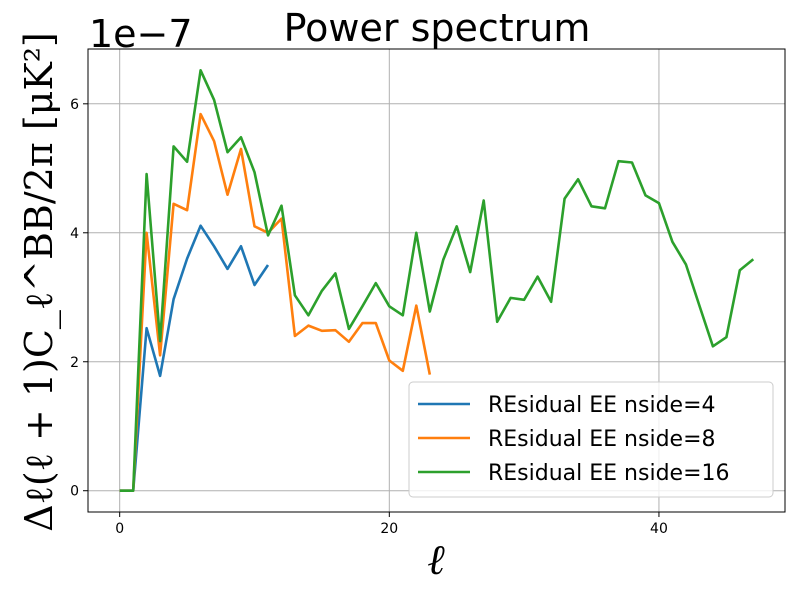  I want to click on legend-label-2: REsidual EE nside=8, so click(602, 439).